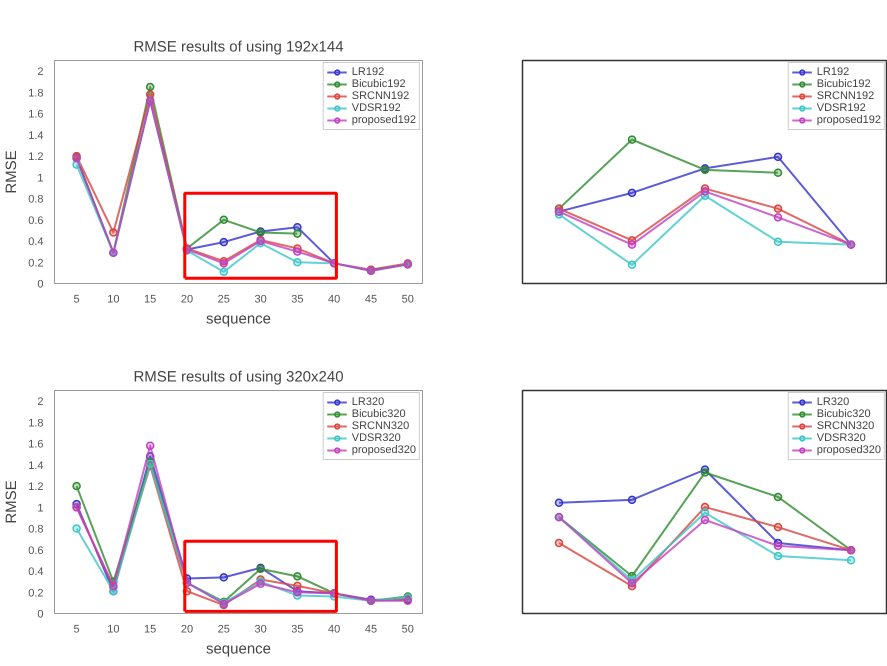 The width and height of the screenshot is (887, 666). What do you see at coordinates (238, 377) in the screenshot?
I see `chart-title: RMSE results of using 320x240` at bounding box center [238, 377].